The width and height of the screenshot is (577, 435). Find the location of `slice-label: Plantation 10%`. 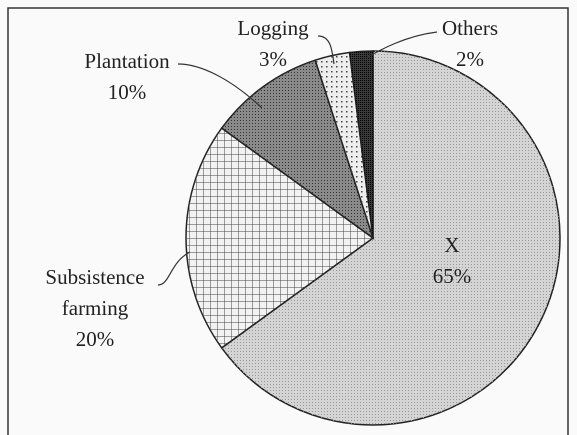

slice-label: Plantation 10% is located at coordinates (126, 77).